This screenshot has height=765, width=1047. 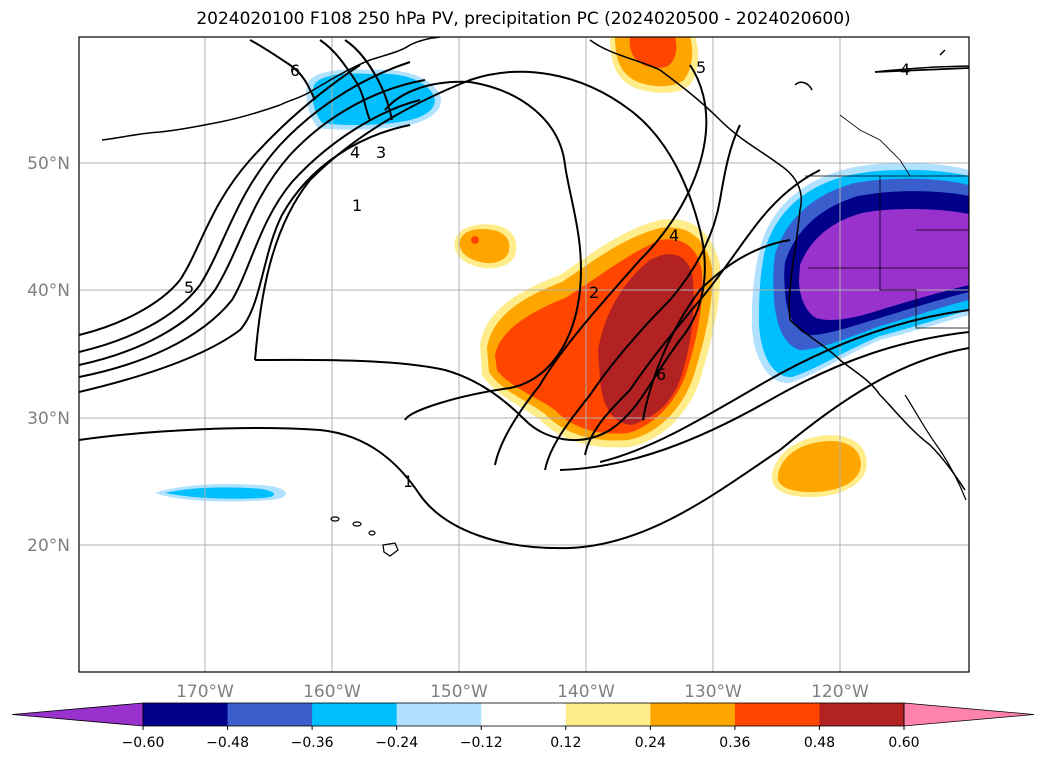 What do you see at coordinates (48, 419) in the screenshot?
I see `lat-label: 30°N` at bounding box center [48, 419].